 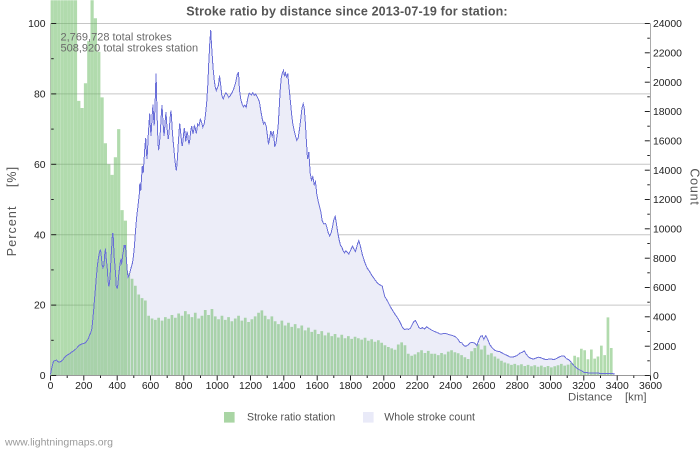 What do you see at coordinates (664, 317) in the screenshot?
I see `svg-text: 4000` at bounding box center [664, 317].